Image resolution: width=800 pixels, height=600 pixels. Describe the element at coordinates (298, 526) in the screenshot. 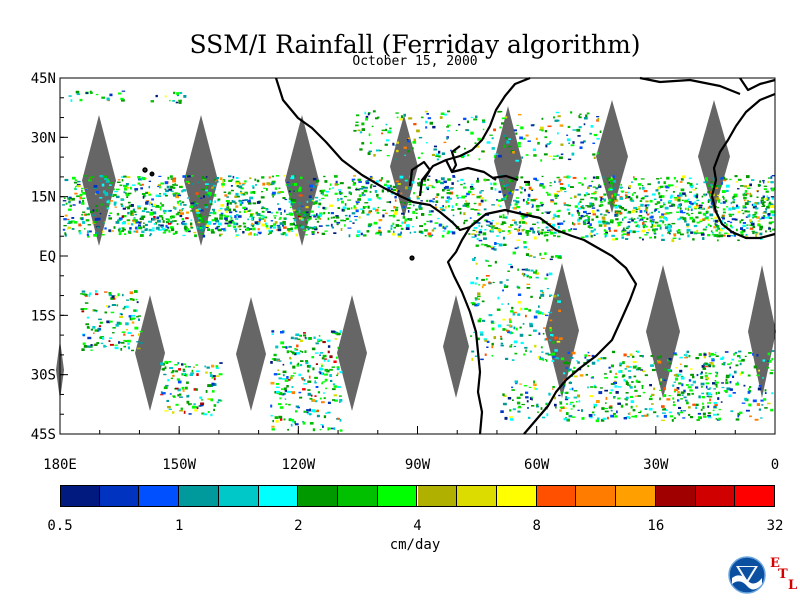

I see `colorbar-tick-label: 2` at that location.